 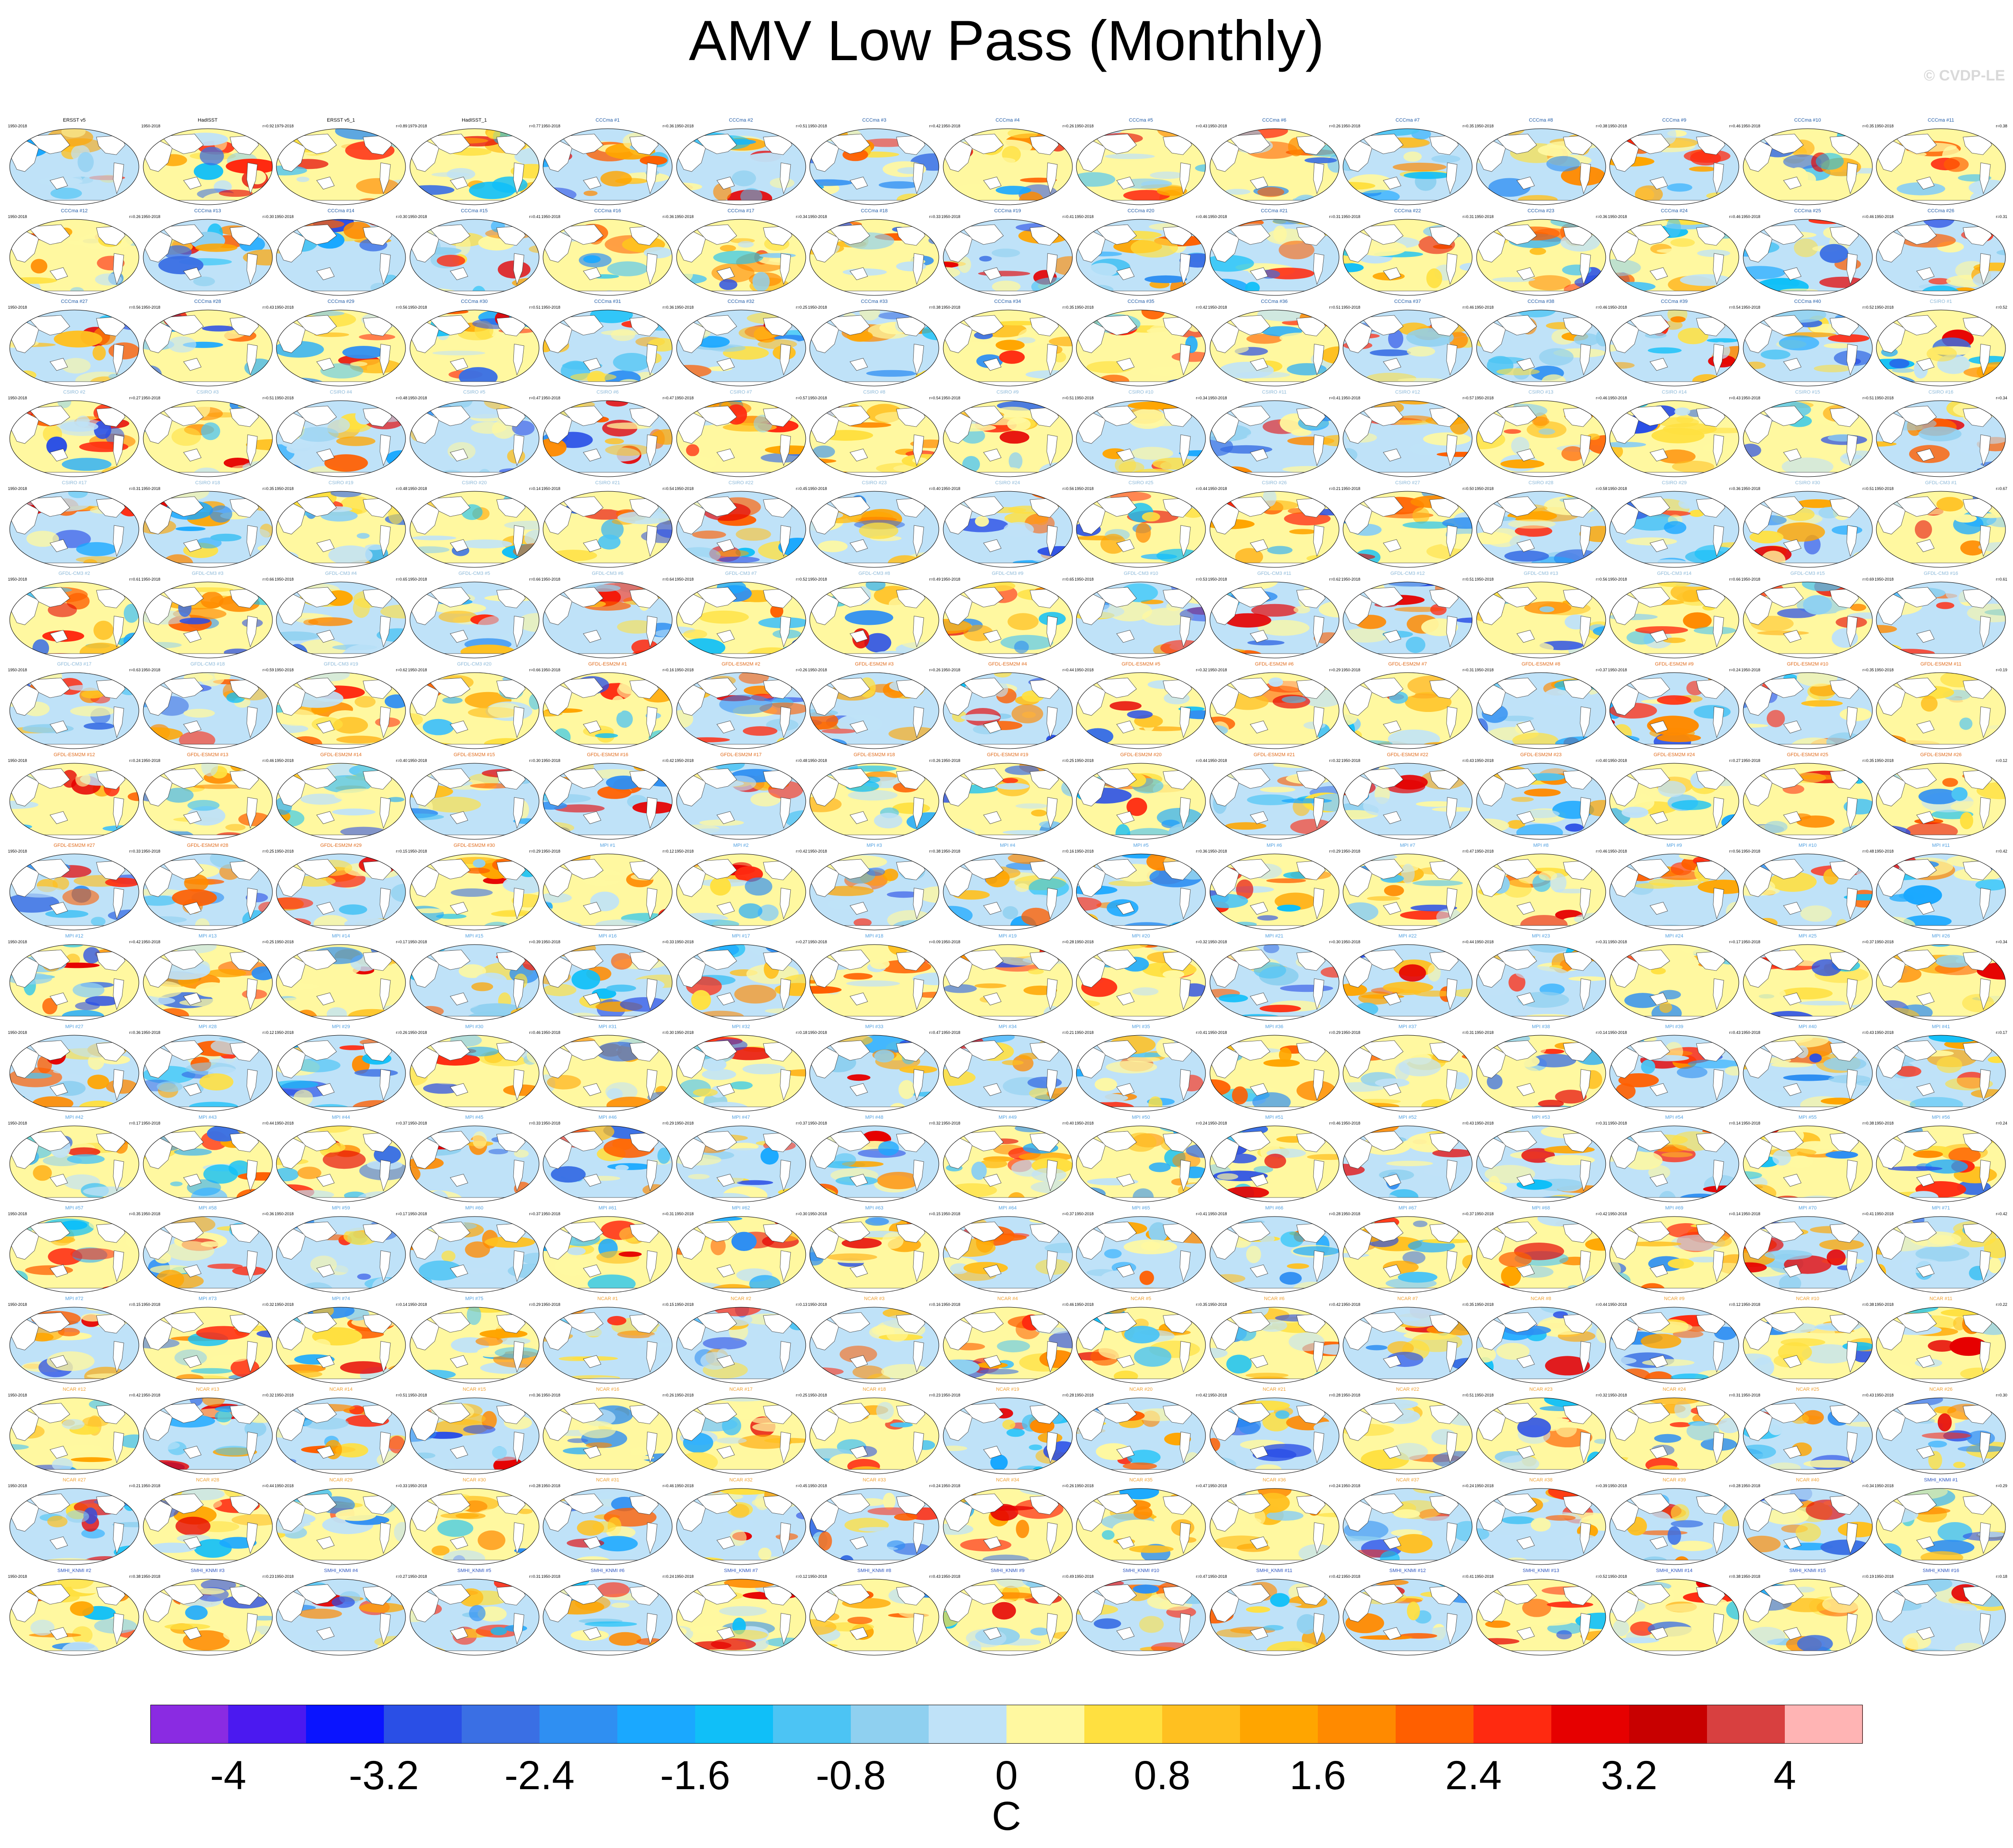 I want to click on map-panel: CSIRO #3 1950-2018 r=0.51, so click(x=208, y=434).